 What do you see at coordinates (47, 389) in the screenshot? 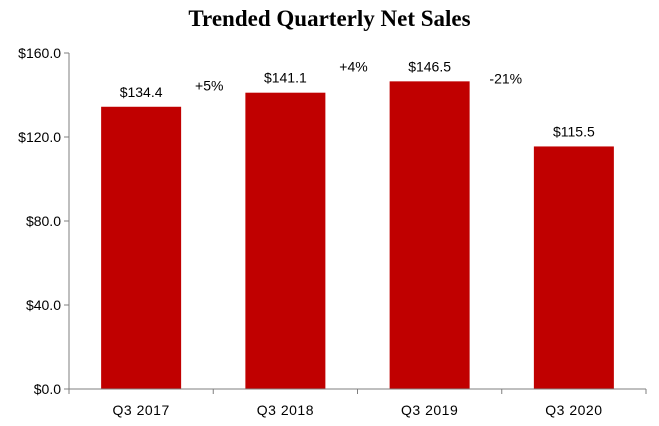
I see `y-tick-label: $0.0` at bounding box center [47, 389].